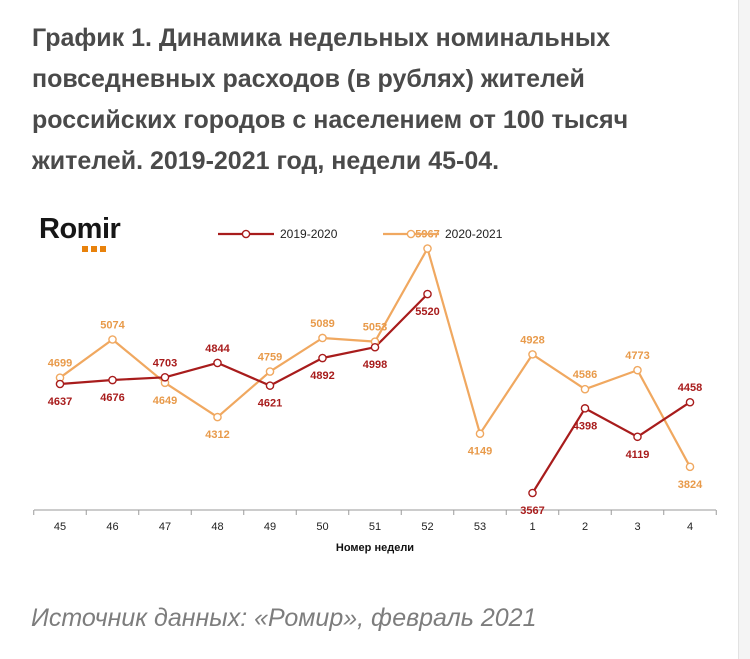 The height and width of the screenshot is (659, 750). What do you see at coordinates (638, 455) in the screenshot?
I see `data-label-2019-2020: 4119` at bounding box center [638, 455].